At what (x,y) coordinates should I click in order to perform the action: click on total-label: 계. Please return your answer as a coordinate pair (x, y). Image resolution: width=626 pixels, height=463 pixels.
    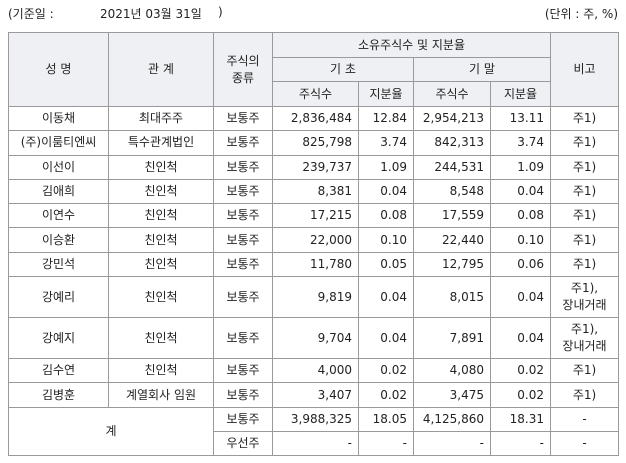
    Looking at the image, I should click on (111, 431).